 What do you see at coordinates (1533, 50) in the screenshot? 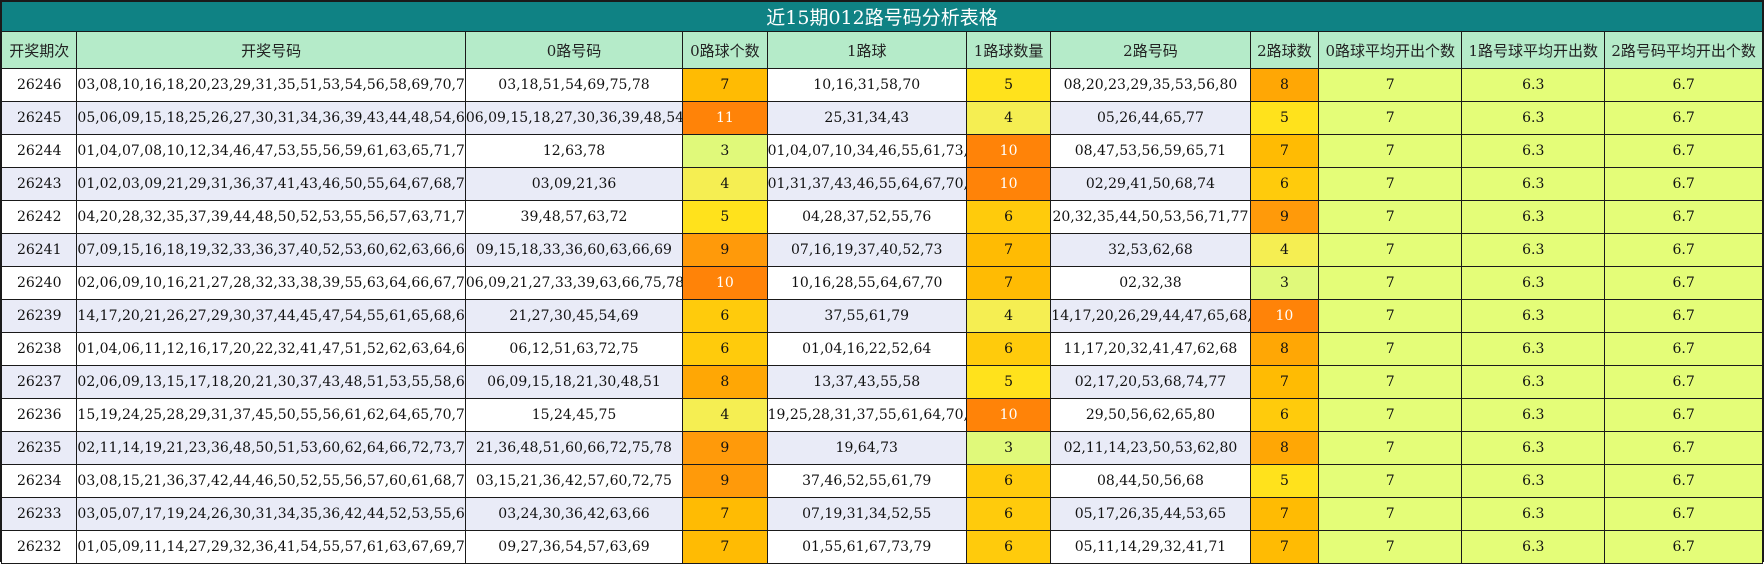
I see `header-route1-avg: 1路号球平均开出数` at bounding box center [1533, 50].